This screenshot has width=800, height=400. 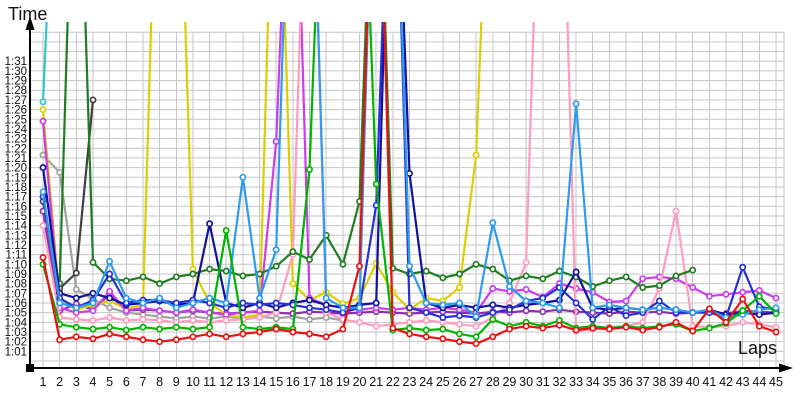 What do you see at coordinates (110, 298) in the screenshot?
I see `marker-navy` at bounding box center [110, 298].